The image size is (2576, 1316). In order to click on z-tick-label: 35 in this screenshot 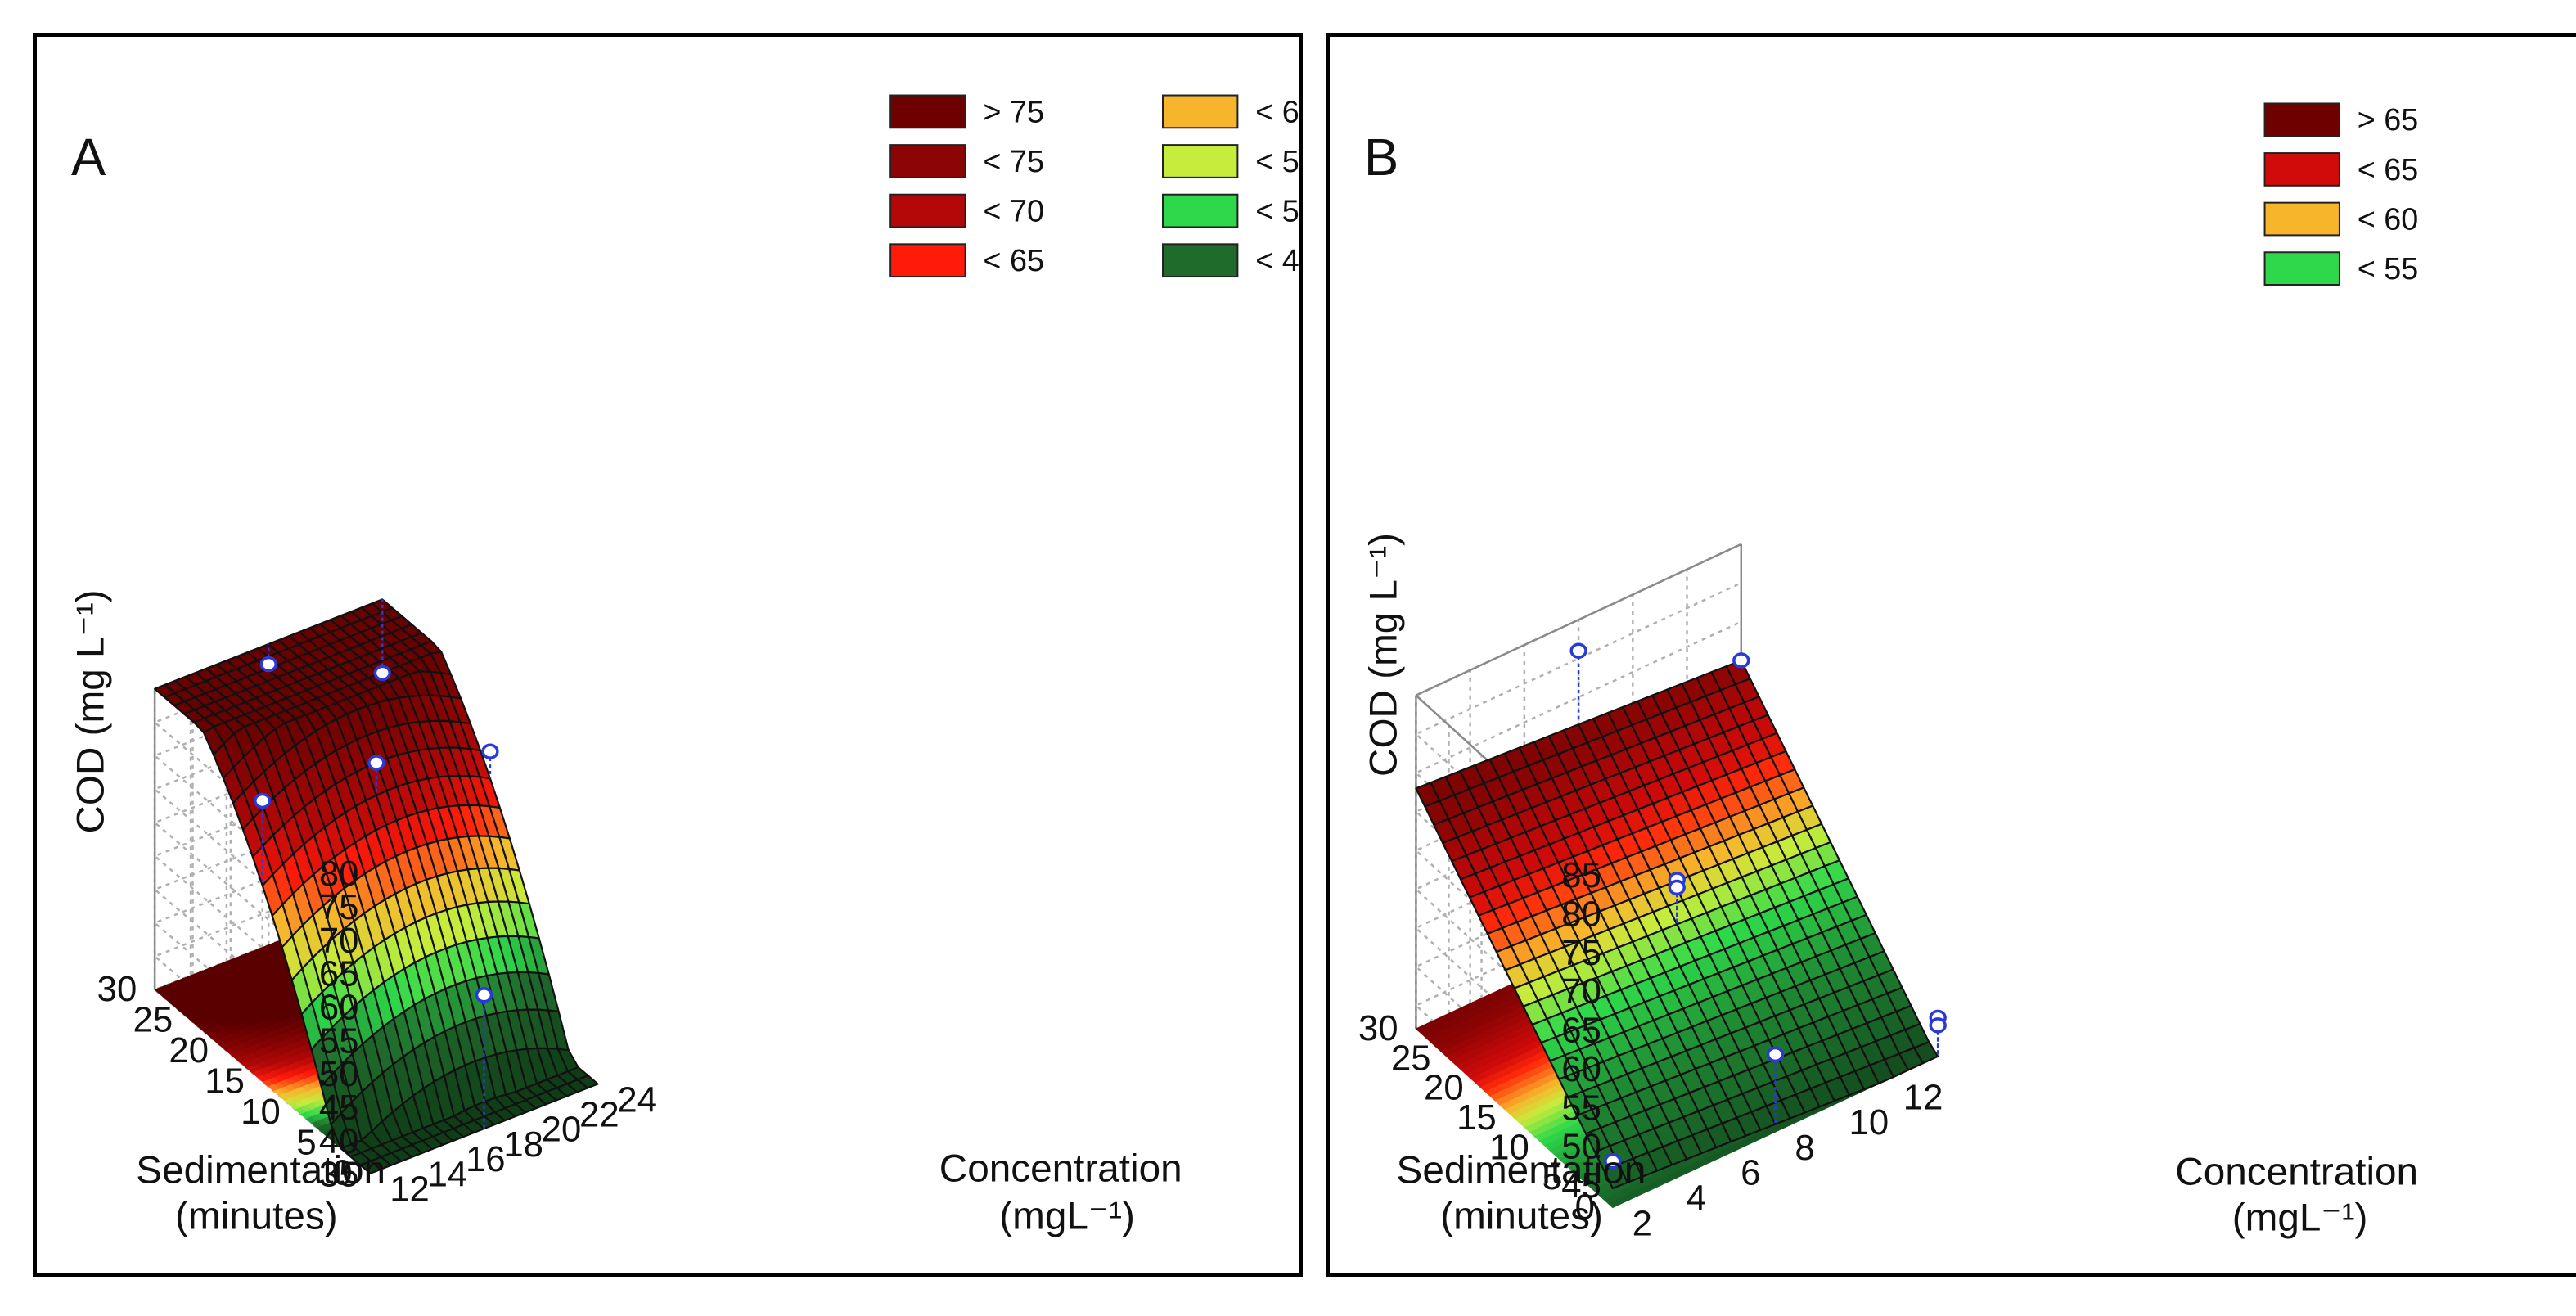, I will do `click(339, 1175)`.